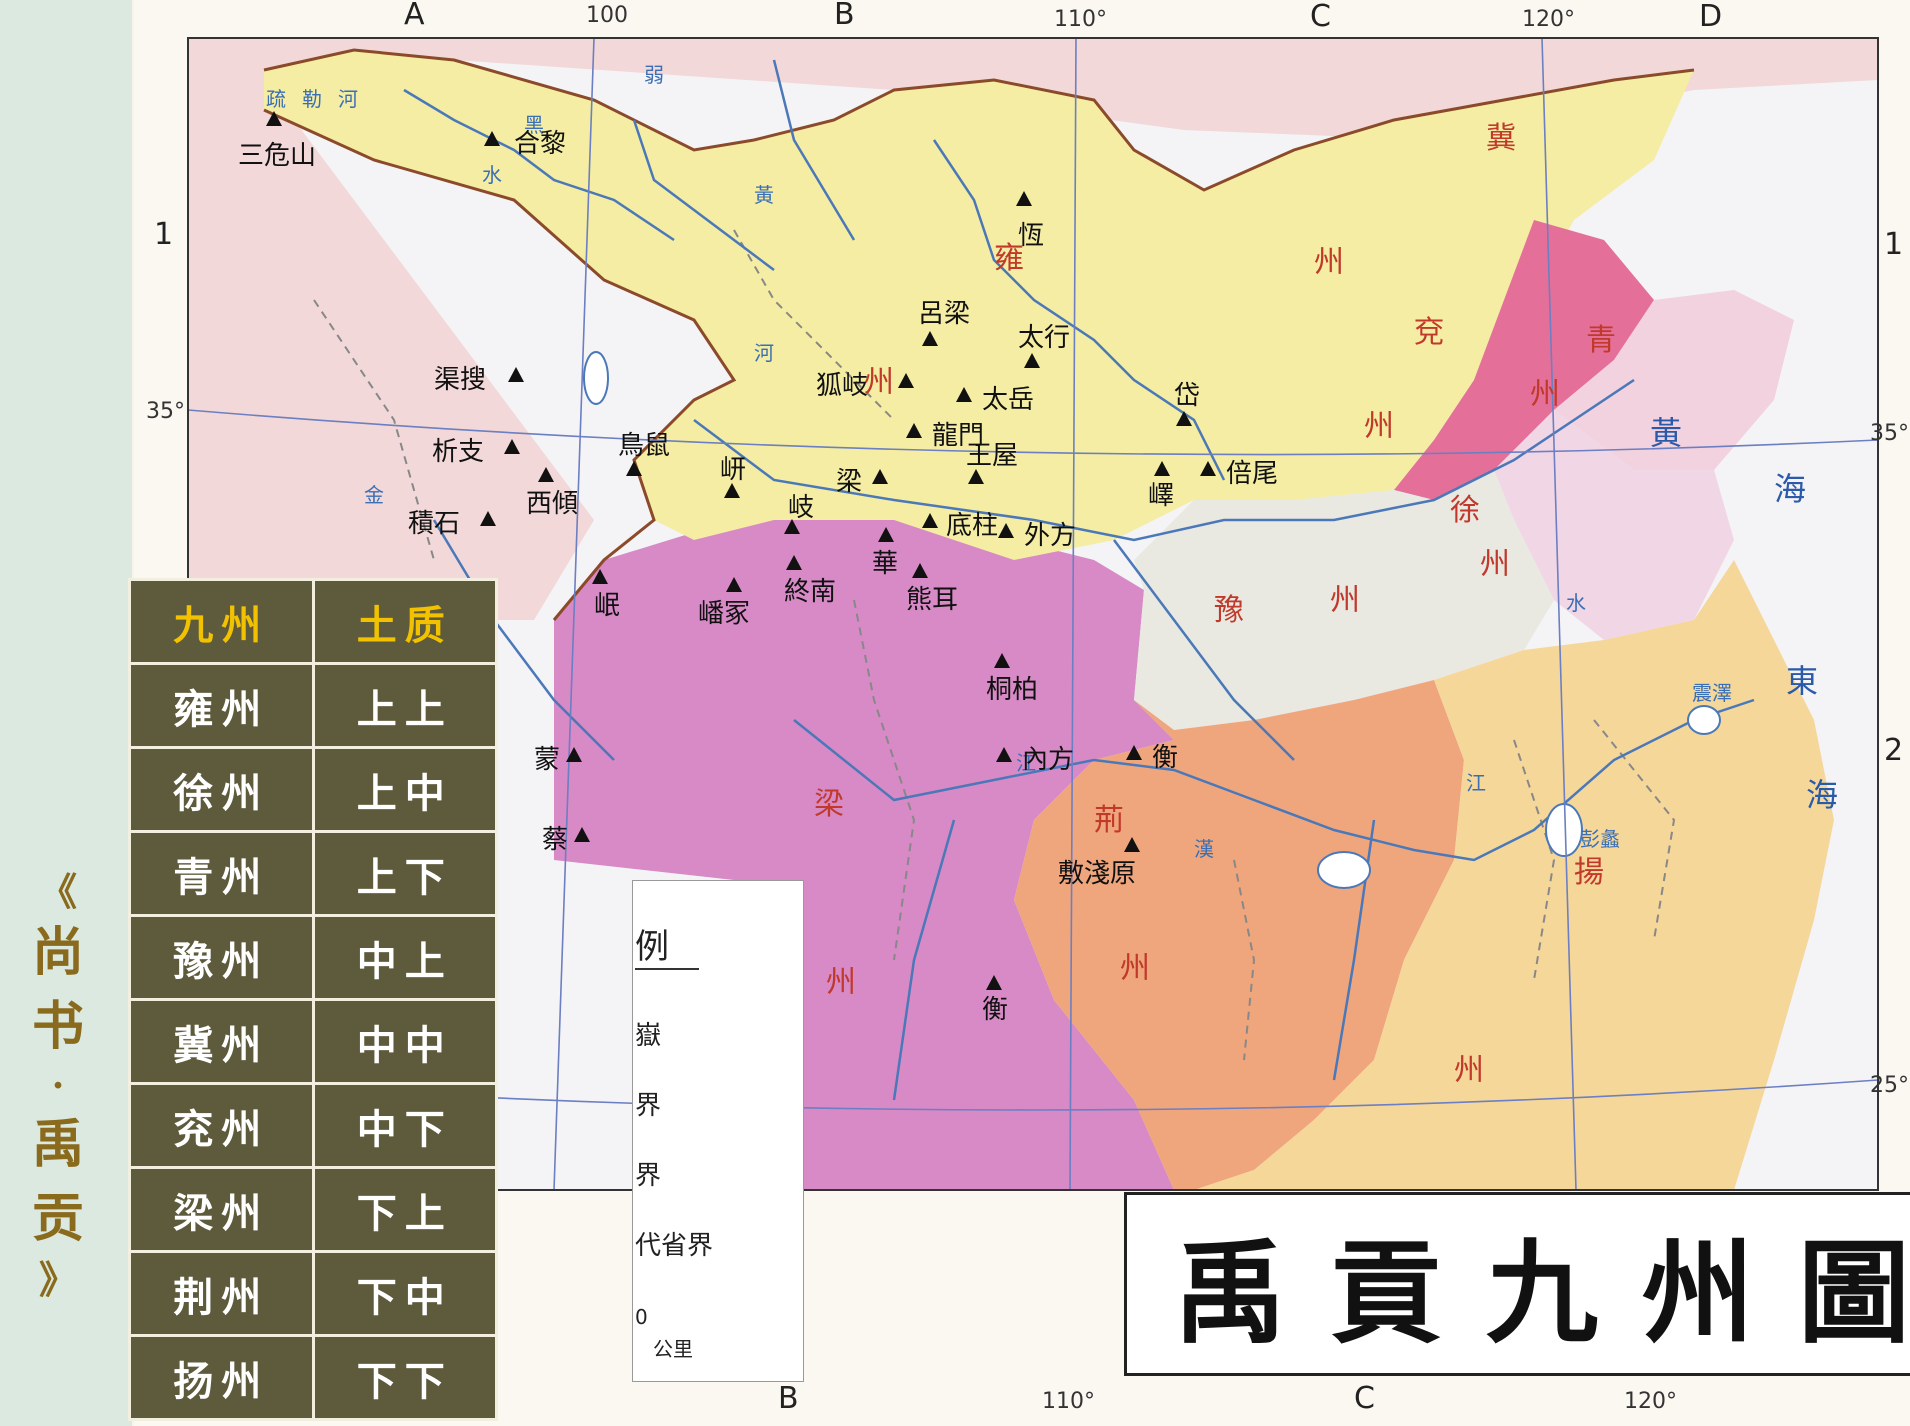  What do you see at coordinates (404, 1209) in the screenshot?
I see `soil-grade-cell: 下上` at bounding box center [404, 1209].